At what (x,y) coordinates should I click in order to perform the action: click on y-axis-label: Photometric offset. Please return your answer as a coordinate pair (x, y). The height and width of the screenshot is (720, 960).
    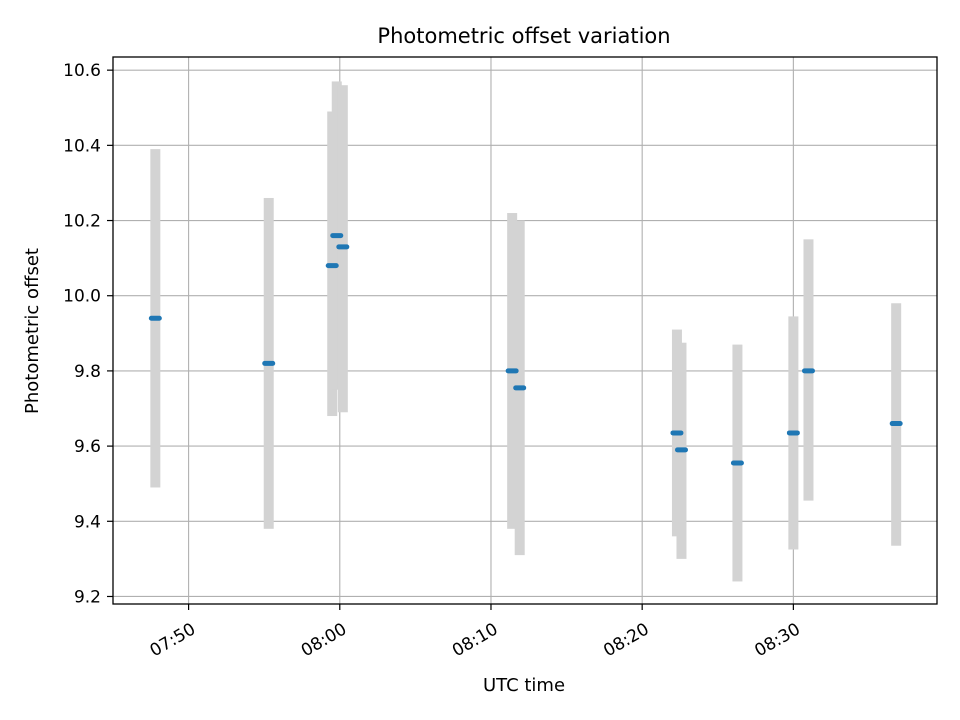
    Looking at the image, I should click on (32, 331).